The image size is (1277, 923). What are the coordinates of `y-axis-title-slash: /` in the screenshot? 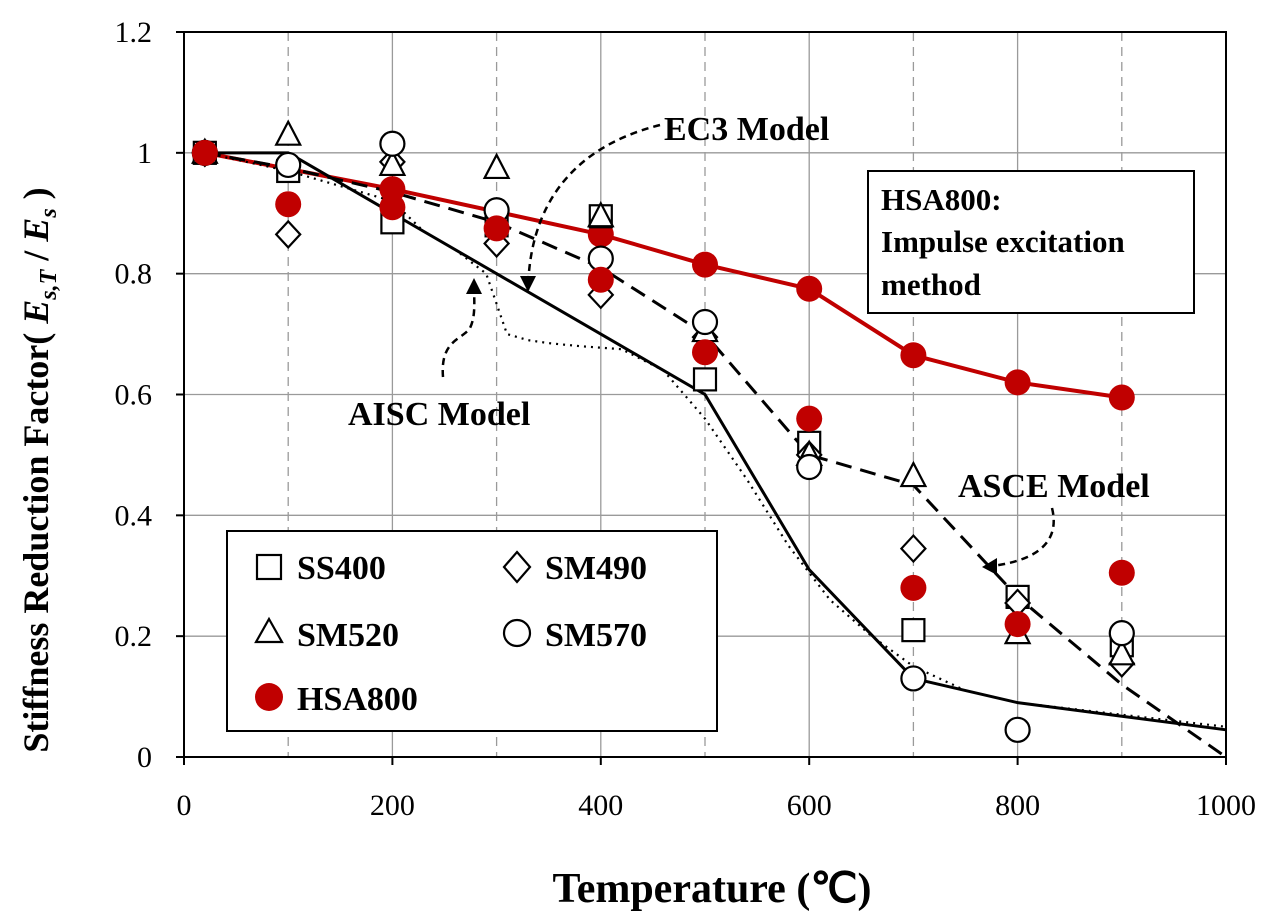 It's located at (36, 256).